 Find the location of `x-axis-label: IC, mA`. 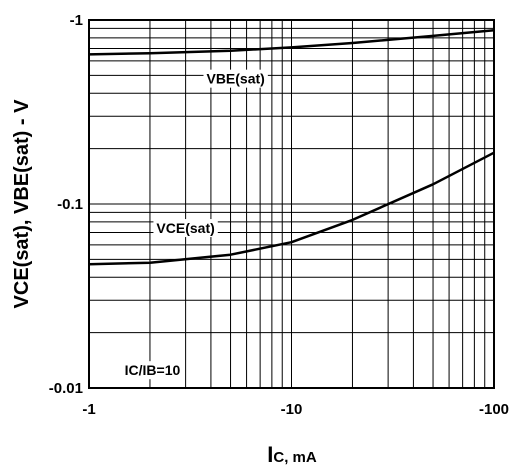

x-axis-label: IC, mA is located at coordinates (292, 454).